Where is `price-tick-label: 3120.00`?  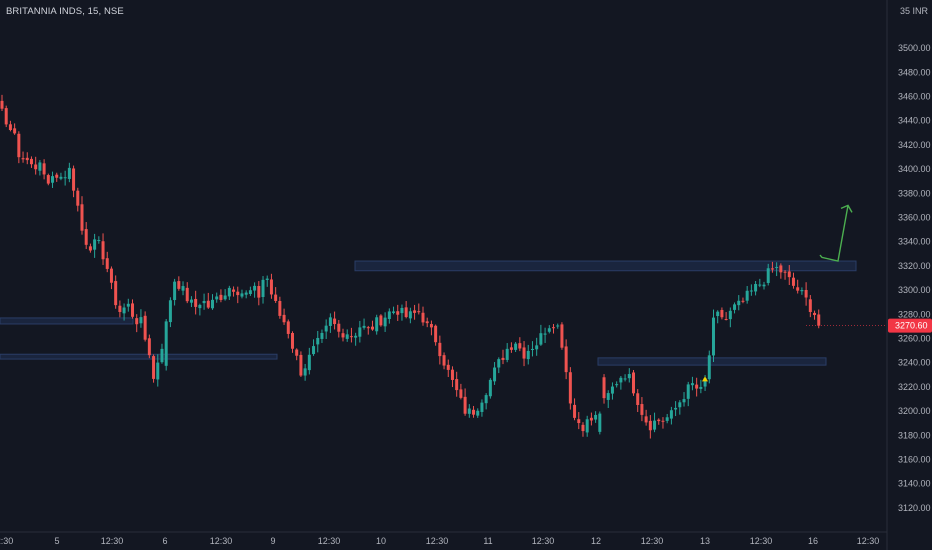 price-tick-label: 3120.00 is located at coordinates (914, 508).